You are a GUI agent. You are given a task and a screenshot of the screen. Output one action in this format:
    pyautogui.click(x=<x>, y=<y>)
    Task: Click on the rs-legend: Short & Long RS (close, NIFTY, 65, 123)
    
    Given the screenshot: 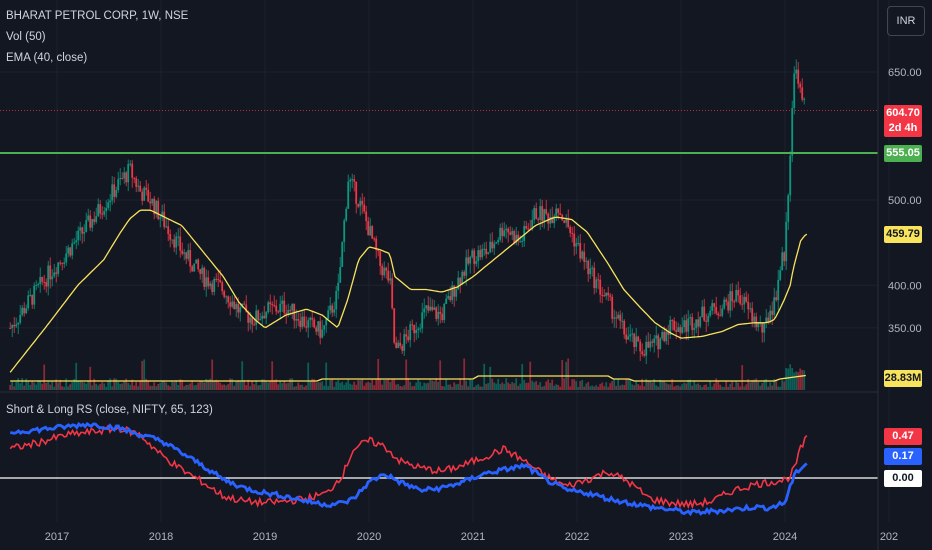 What is the action you would take?
    pyautogui.click(x=109, y=410)
    